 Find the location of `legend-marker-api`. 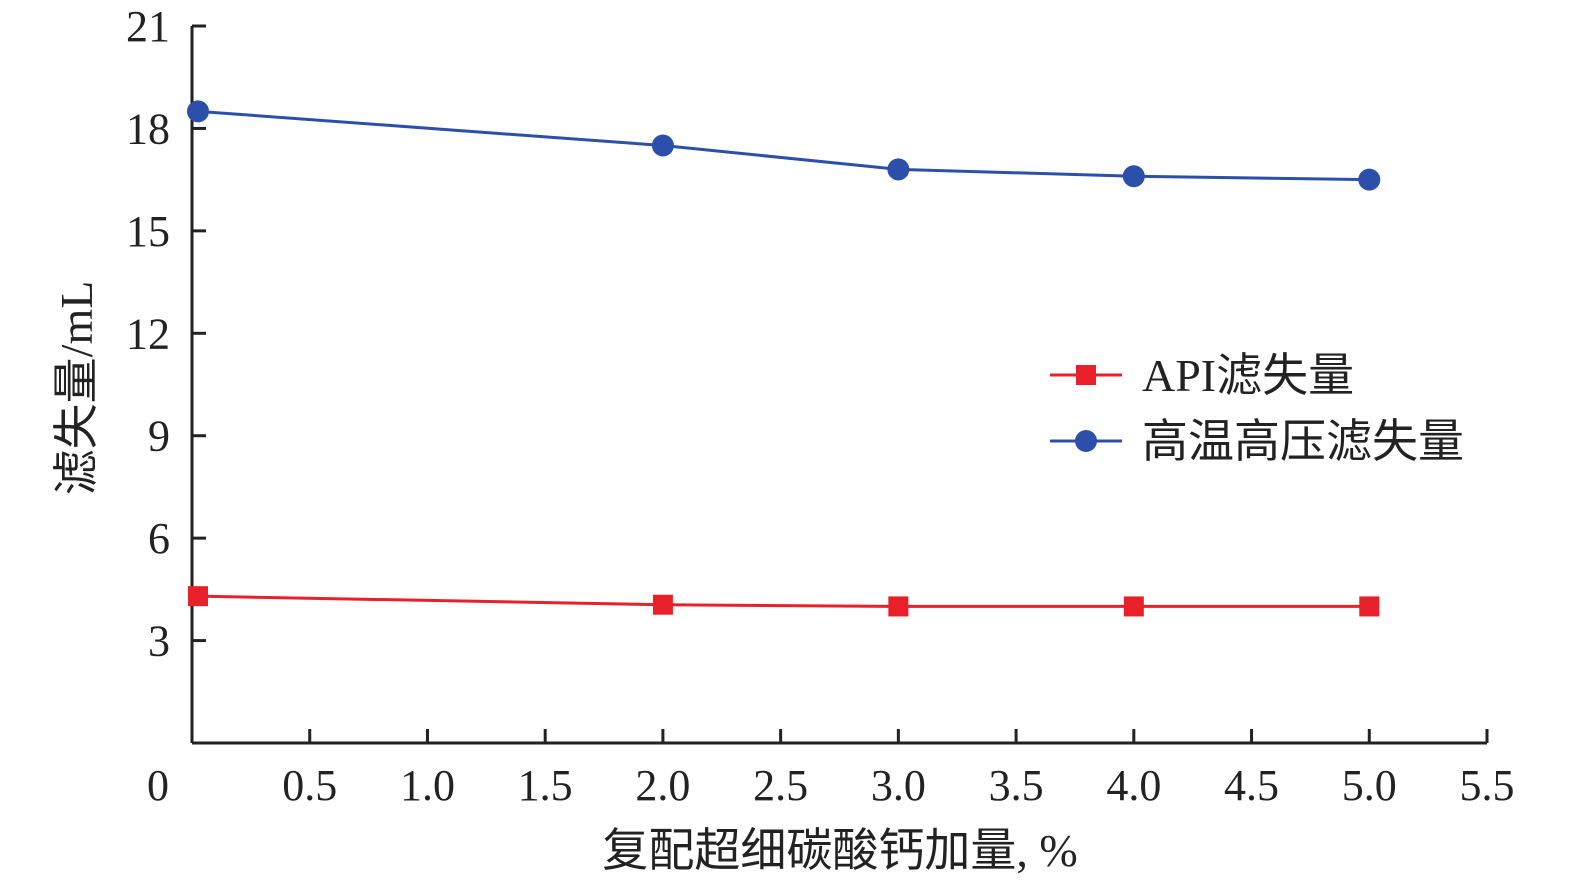

legend-marker-api is located at coordinates (1086, 375).